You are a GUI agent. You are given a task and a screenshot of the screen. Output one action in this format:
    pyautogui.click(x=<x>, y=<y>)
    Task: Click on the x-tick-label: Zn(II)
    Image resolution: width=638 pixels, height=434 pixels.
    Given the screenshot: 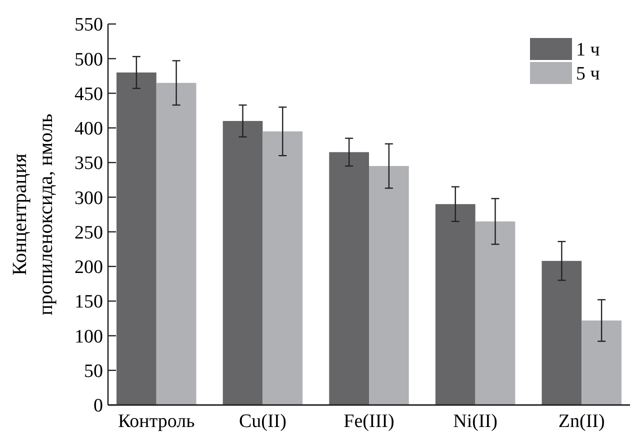 What is the action you would take?
    pyautogui.click(x=581, y=421)
    